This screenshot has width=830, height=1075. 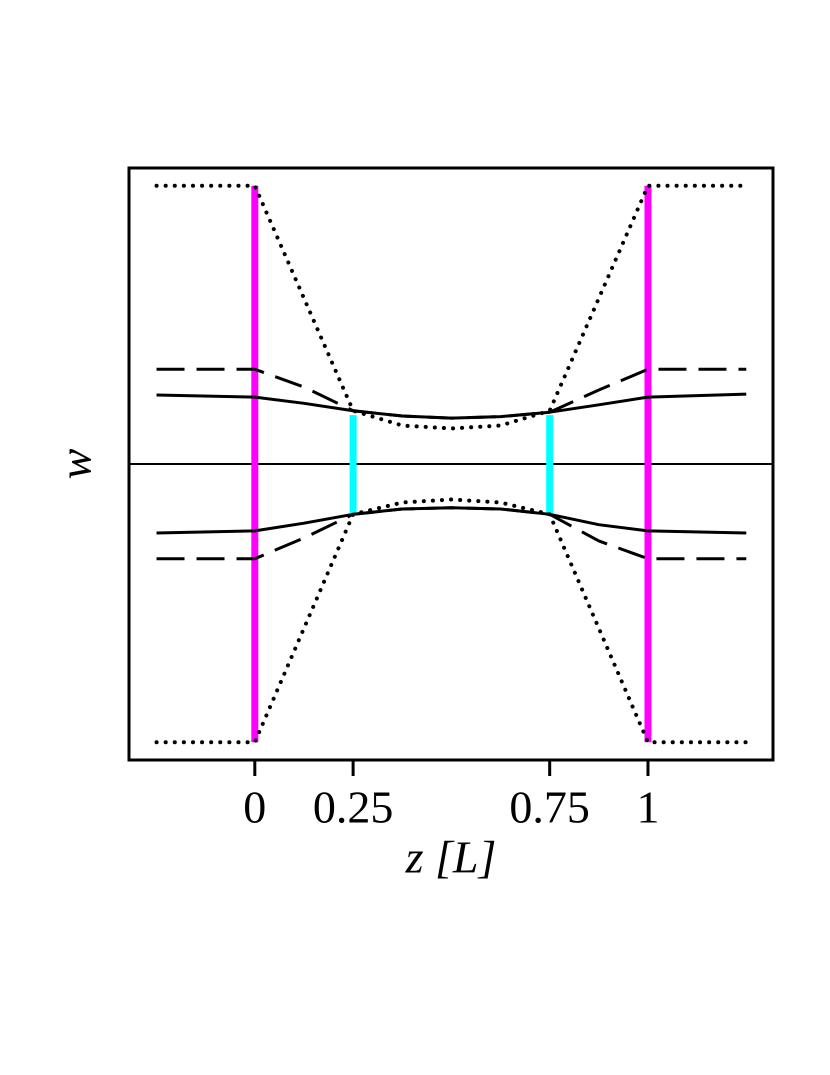 What do you see at coordinates (451, 857) in the screenshot?
I see `x-axis-label: z [L]` at bounding box center [451, 857].